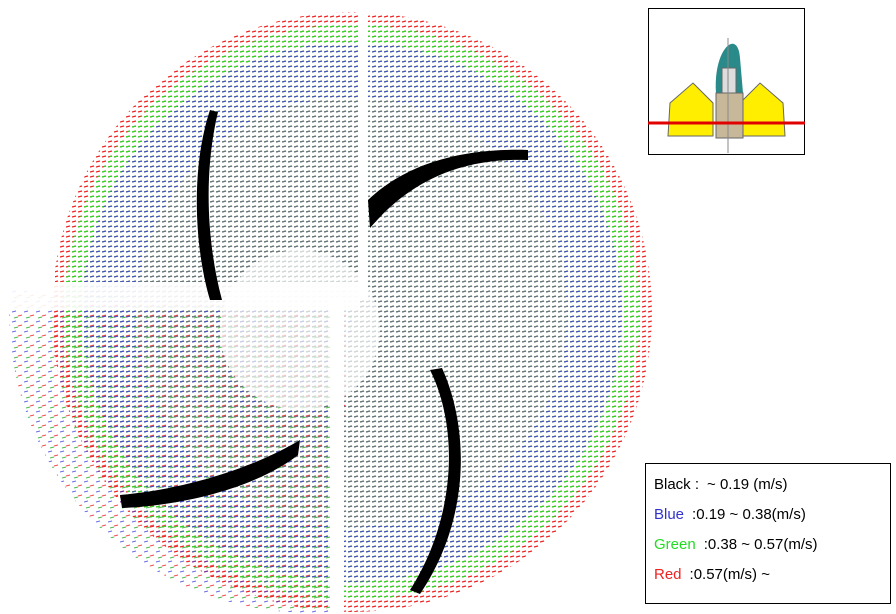  Describe the element at coordinates (760, 544) in the screenshot. I see `legend-range: :0.38 ~ 0.57(m/s)` at that location.